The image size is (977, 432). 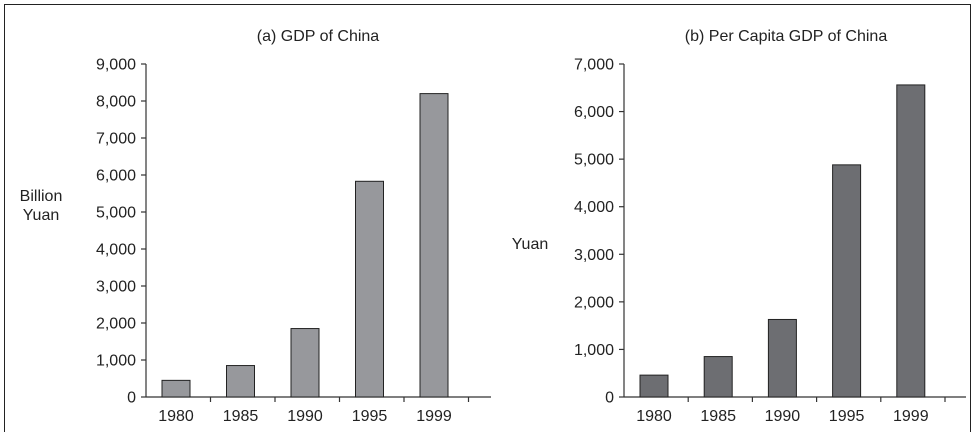 I want to click on bar-b-1980, so click(x=654, y=386).